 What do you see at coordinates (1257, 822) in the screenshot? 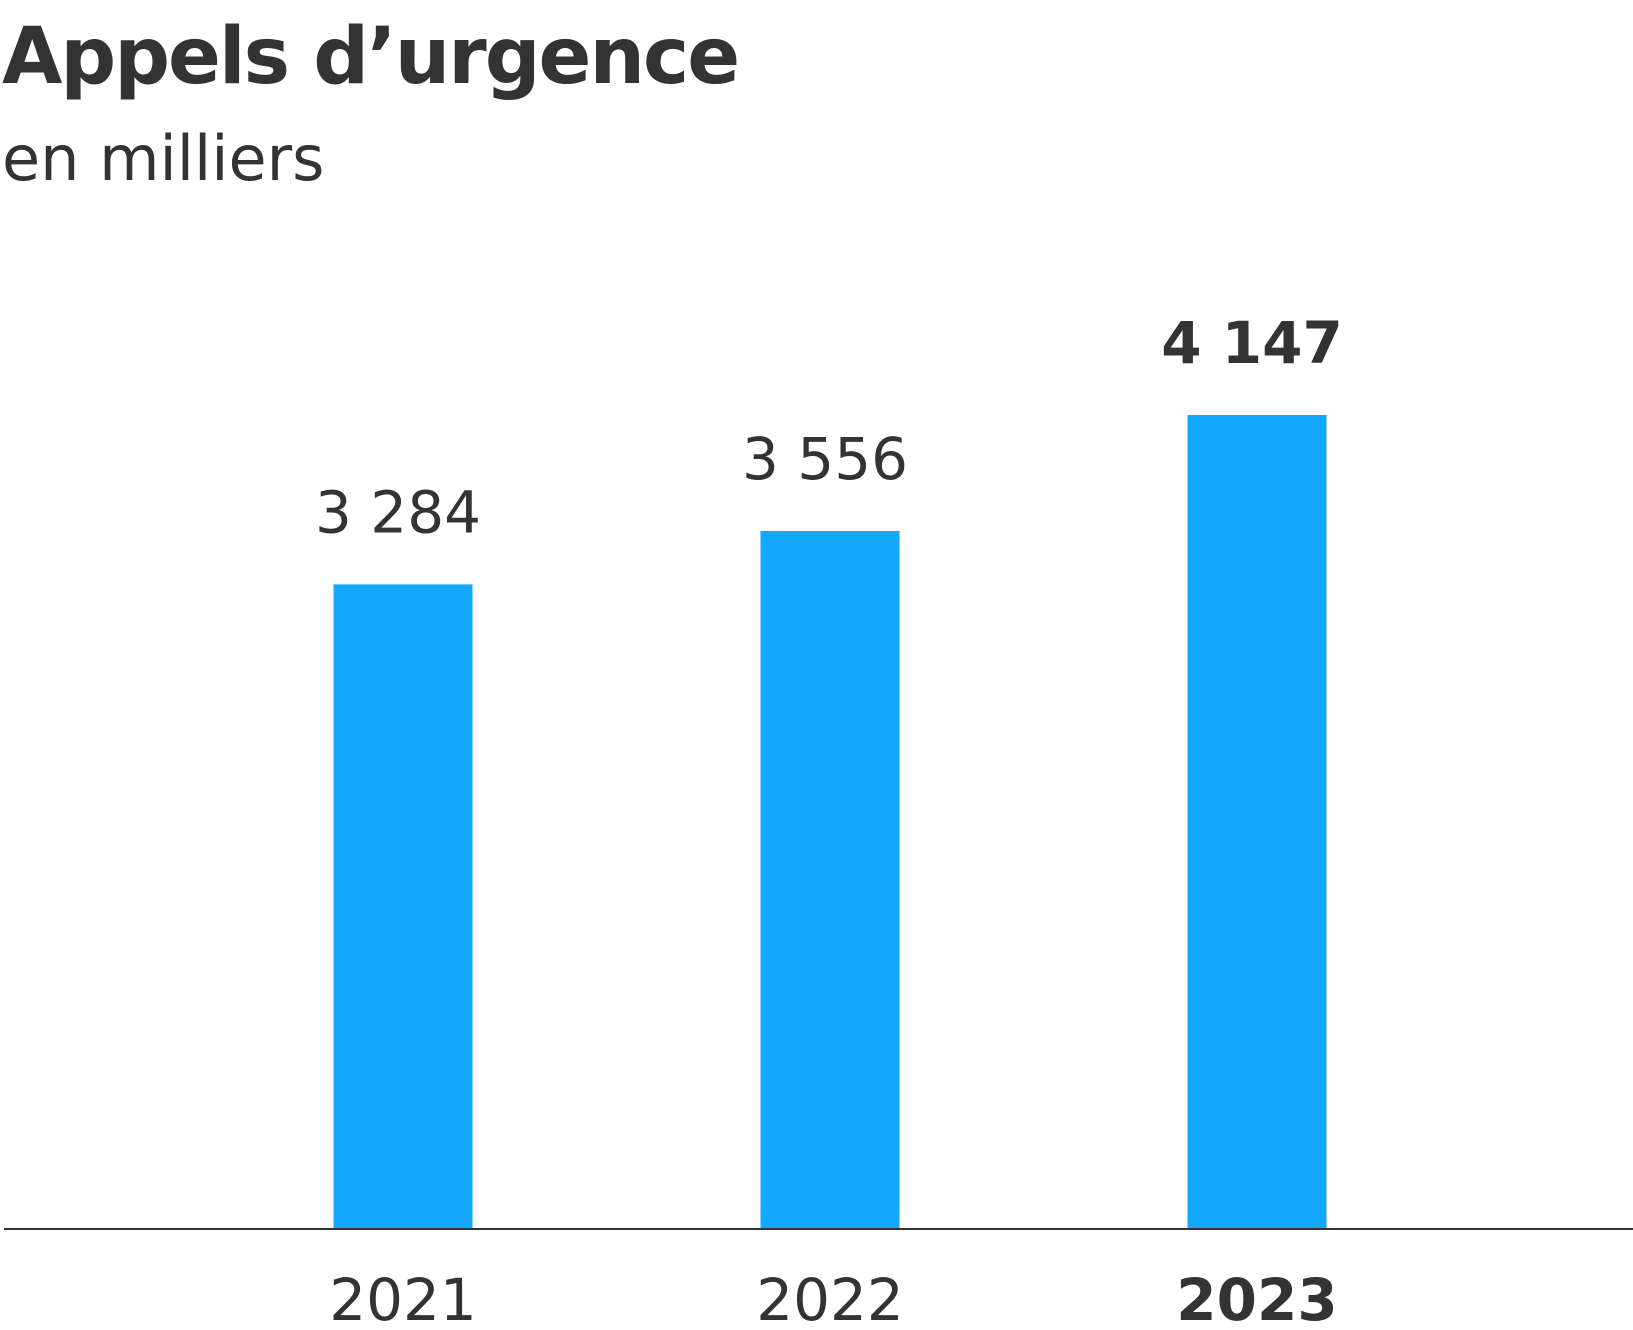
I see `bar-2023` at bounding box center [1257, 822].